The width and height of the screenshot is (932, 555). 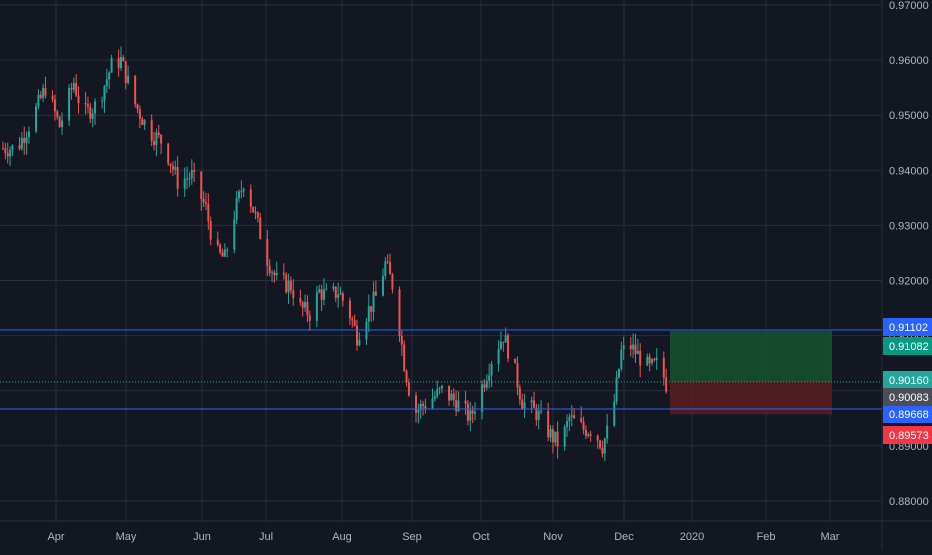 I want to click on price-tag-label: 0.90083, so click(x=909, y=398).